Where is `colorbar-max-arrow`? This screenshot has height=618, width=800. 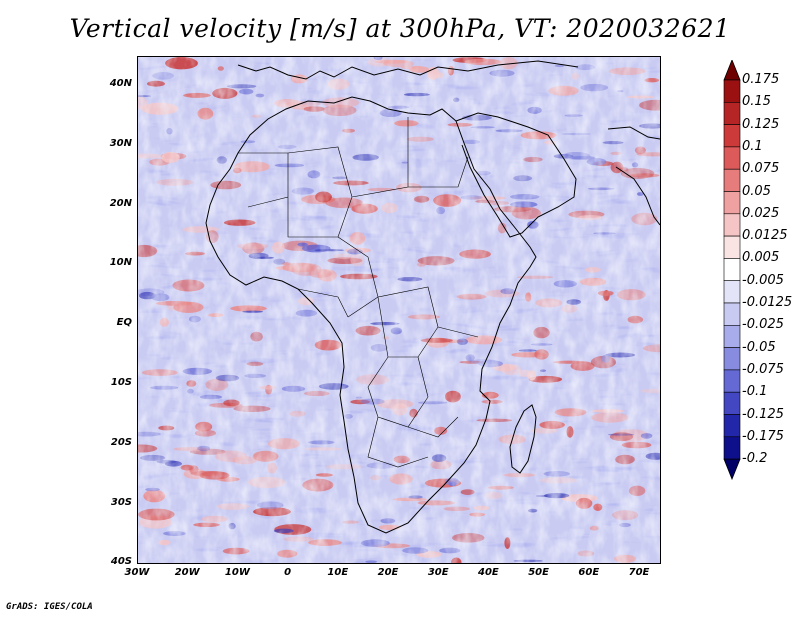 colorbar-max-arrow is located at coordinates (732, 70).